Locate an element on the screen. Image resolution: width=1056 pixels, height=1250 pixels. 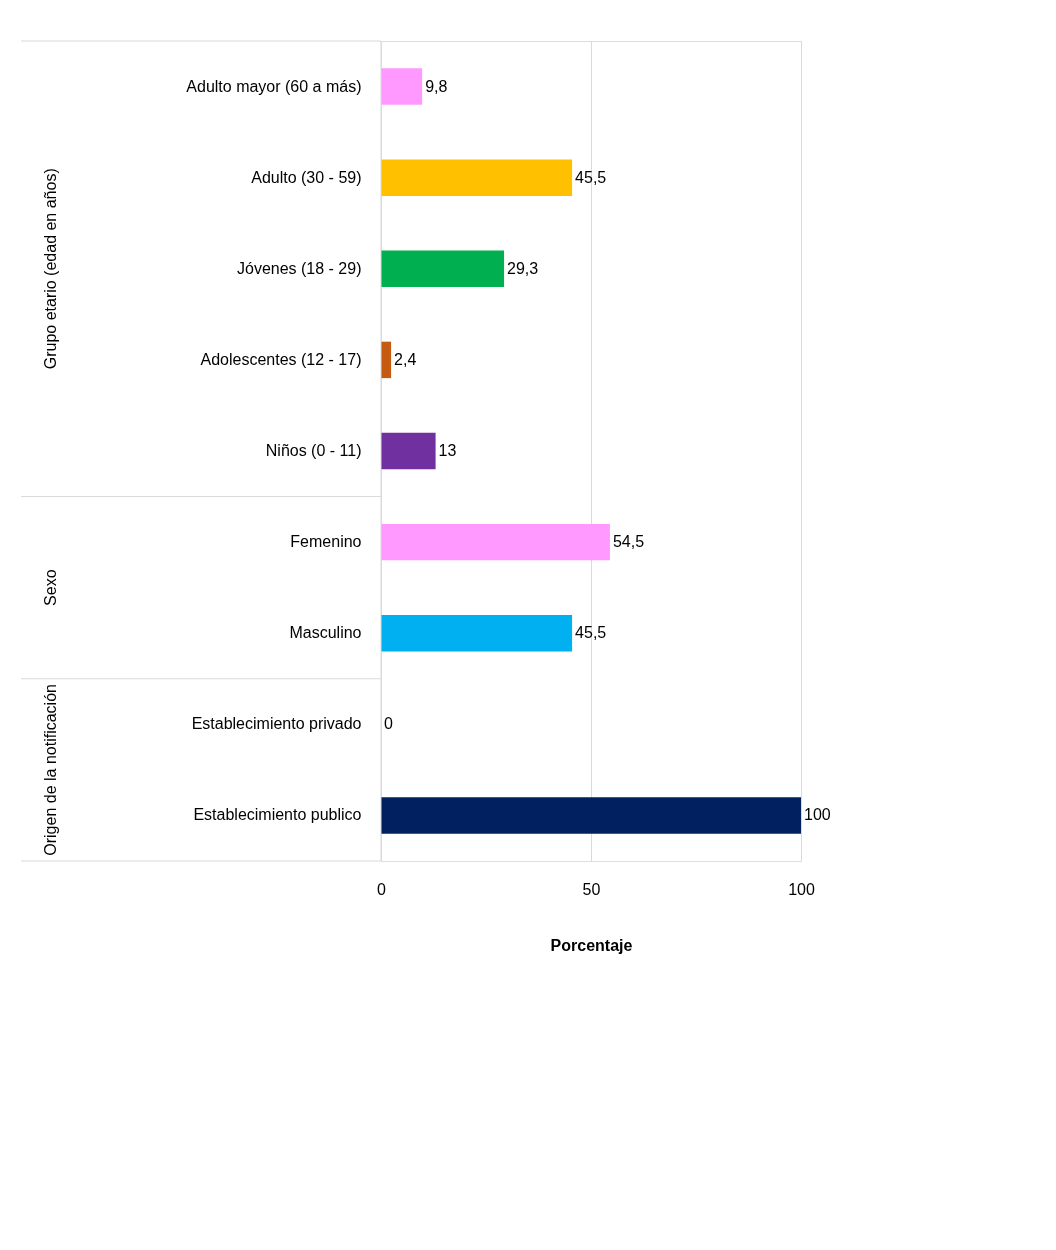
x-tick-label: 50 is located at coordinates (591, 889).